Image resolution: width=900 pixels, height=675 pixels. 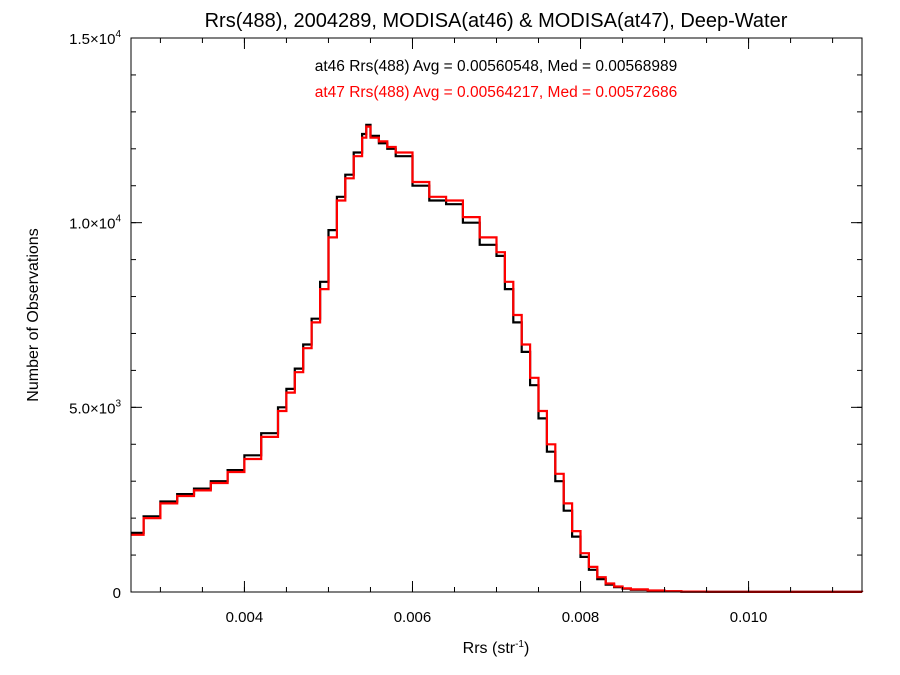 I want to click on x-tick-label-0: 0.004, so click(x=245, y=617).